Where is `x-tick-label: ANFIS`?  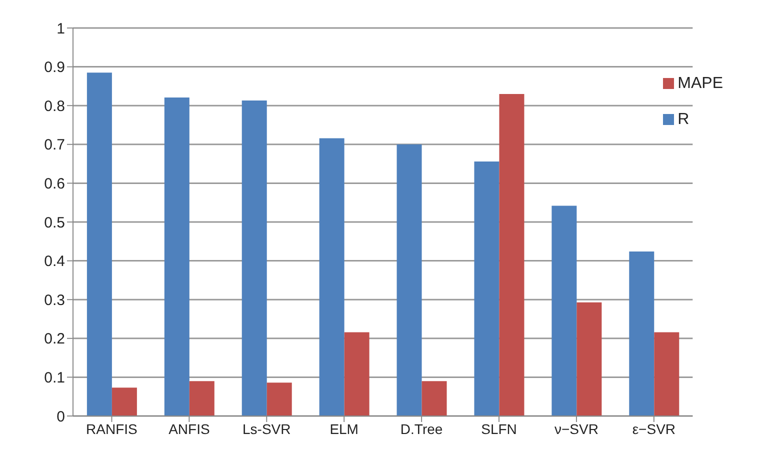
x-tick-label: ANFIS is located at coordinates (189, 428).